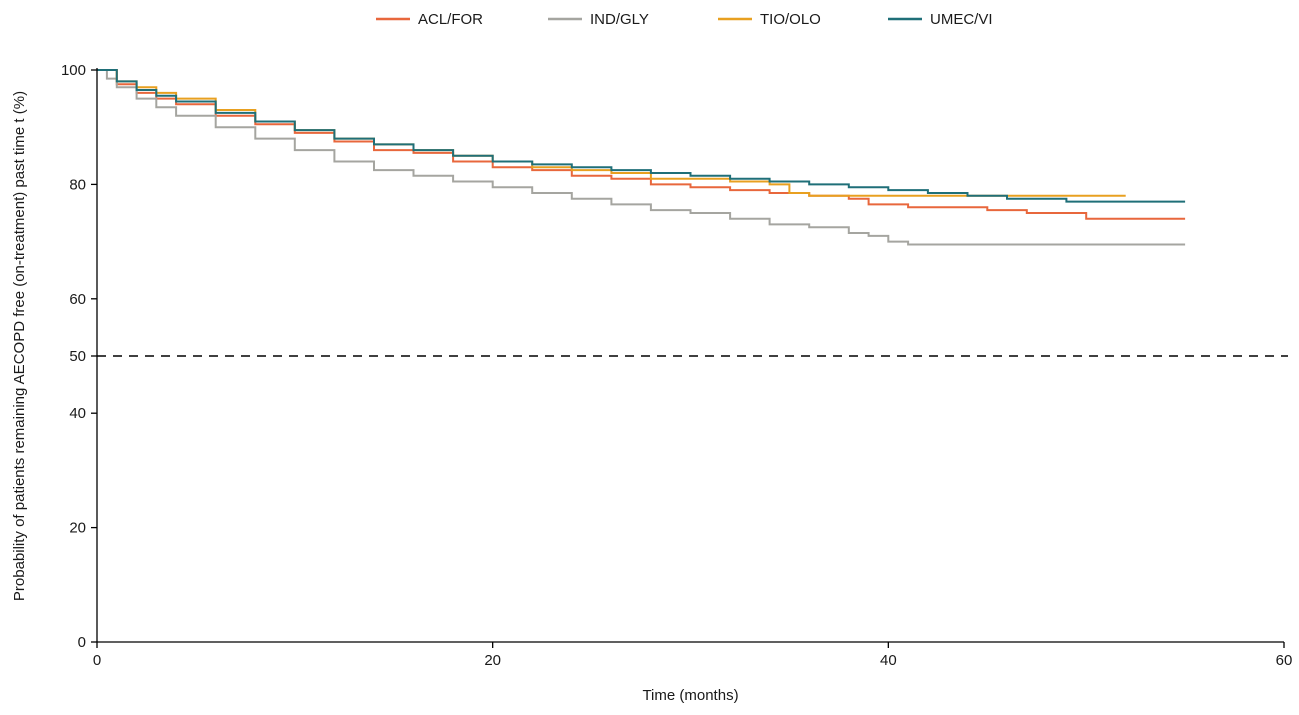 Image resolution: width=1299 pixels, height=715 pixels. What do you see at coordinates (77, 184) in the screenshot?
I see `y-tick-label: 80` at bounding box center [77, 184].